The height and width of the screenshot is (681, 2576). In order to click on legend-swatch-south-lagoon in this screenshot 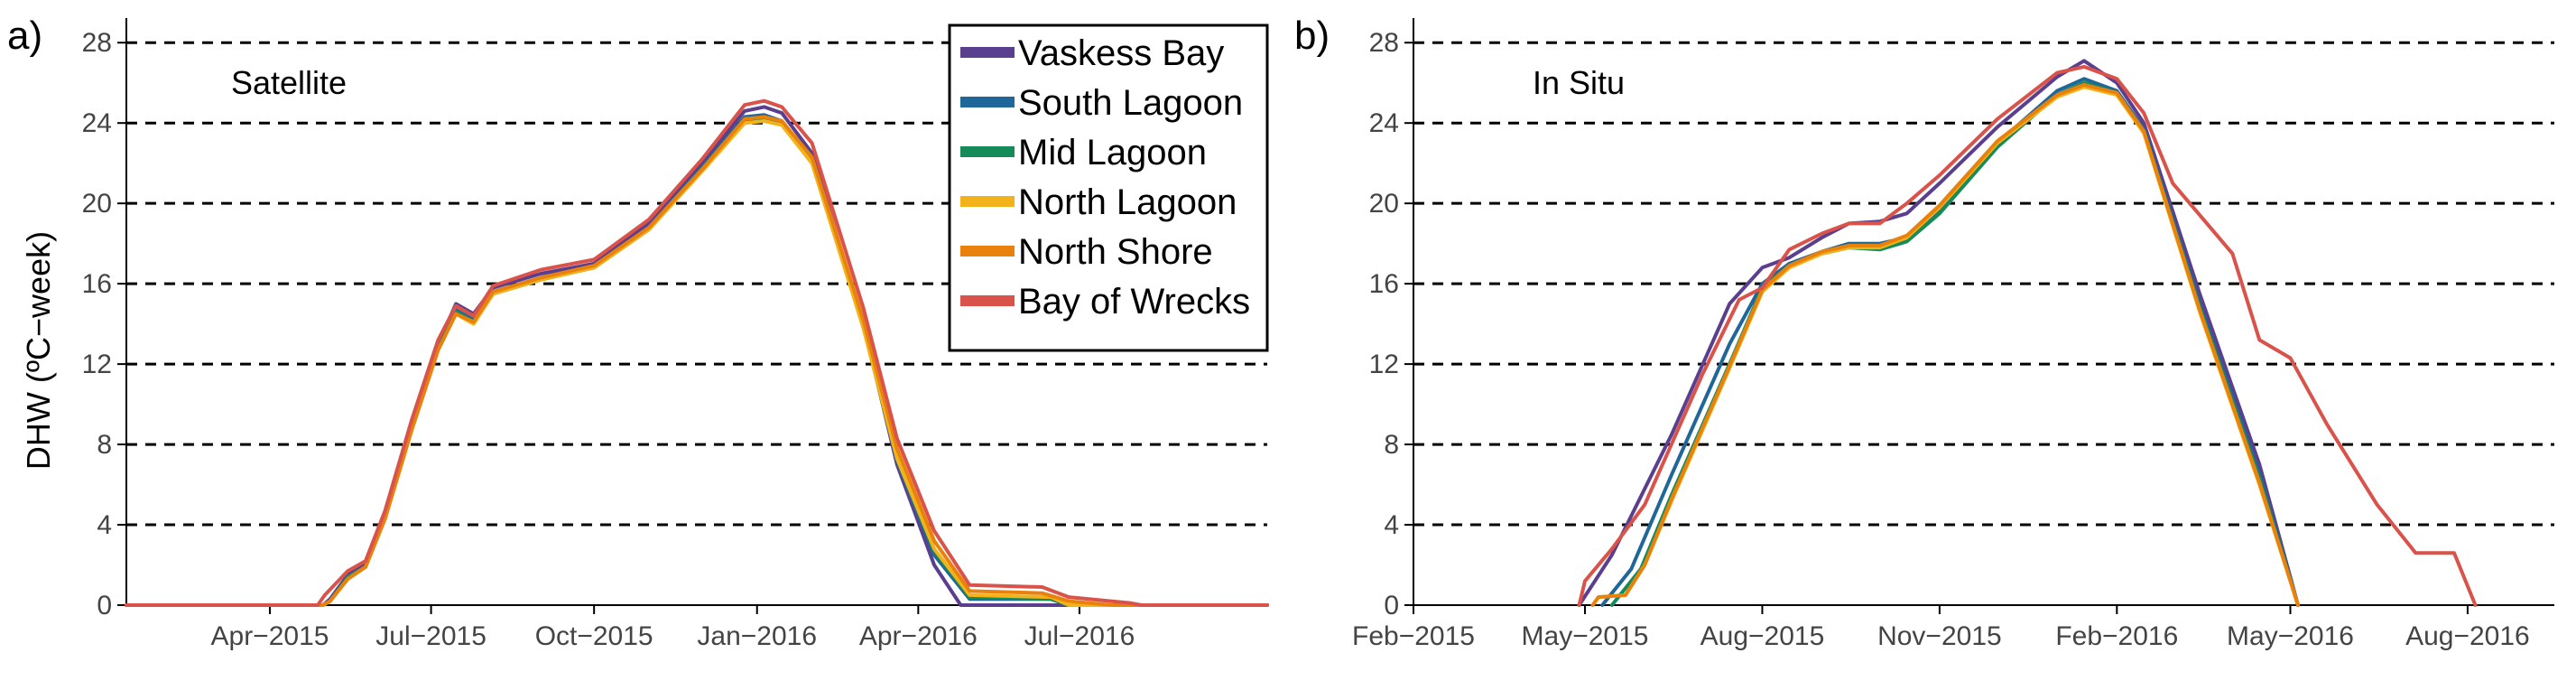, I will do `click(987, 102)`.